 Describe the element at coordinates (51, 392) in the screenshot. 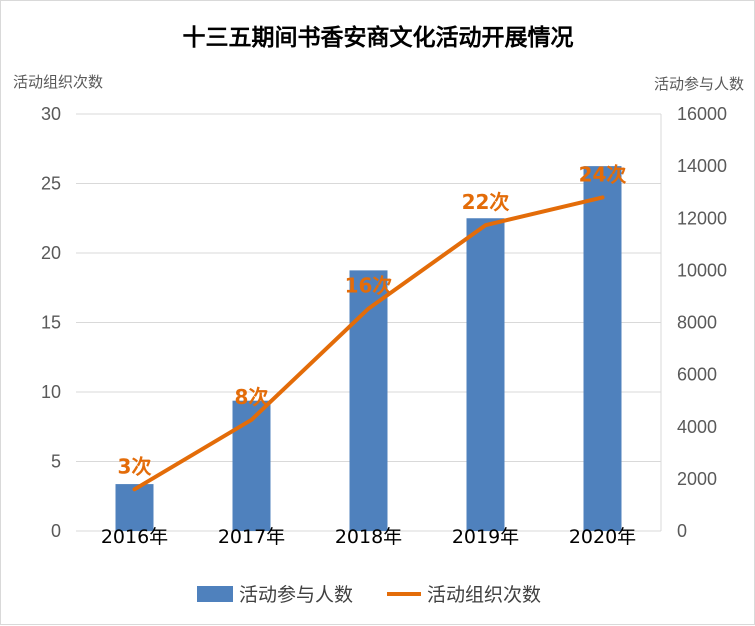

I see `y-left-tick-label: 10` at that location.